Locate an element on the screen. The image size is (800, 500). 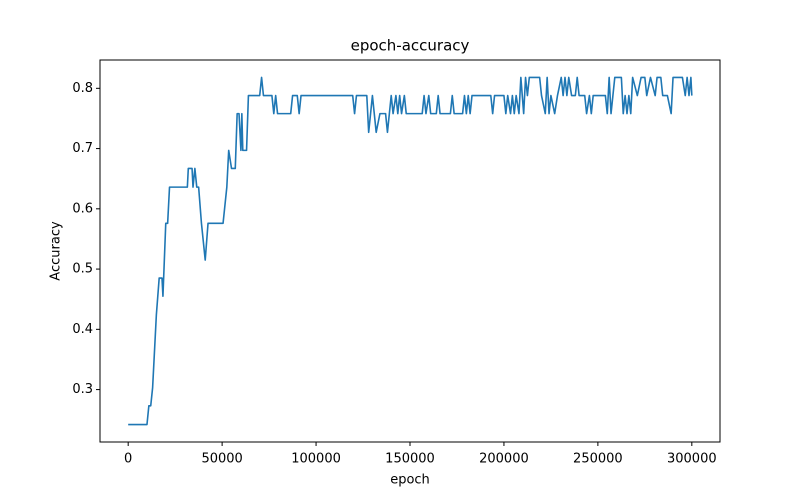
chart-title: epoch-accuracy is located at coordinates (410, 46).